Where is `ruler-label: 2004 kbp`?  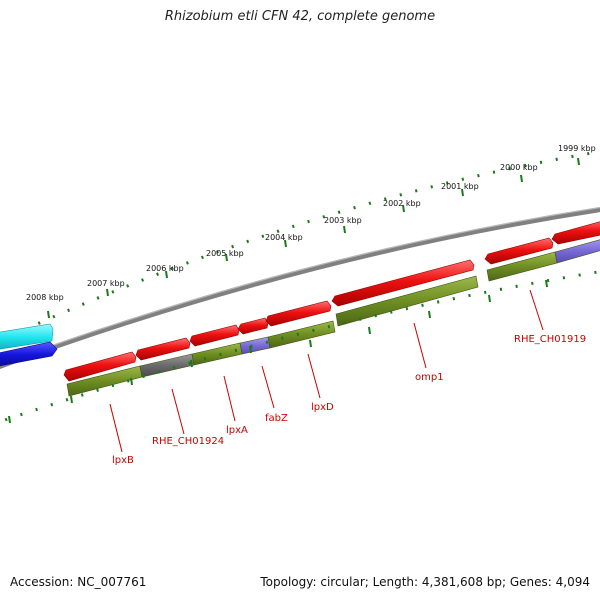
ruler-label: 2004 kbp is located at coordinates (284, 237).